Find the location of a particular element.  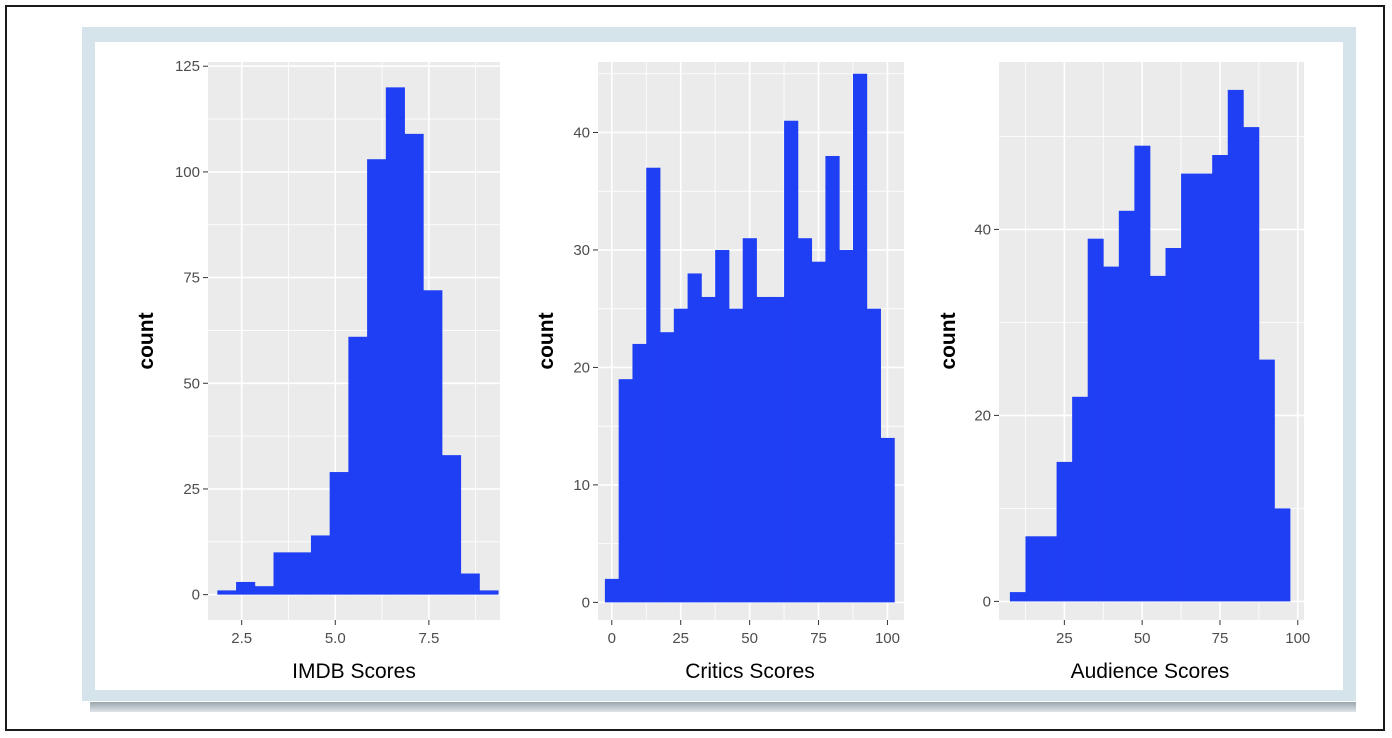

audience-x-axis-title: Audience Scores is located at coordinates (1150, 671).